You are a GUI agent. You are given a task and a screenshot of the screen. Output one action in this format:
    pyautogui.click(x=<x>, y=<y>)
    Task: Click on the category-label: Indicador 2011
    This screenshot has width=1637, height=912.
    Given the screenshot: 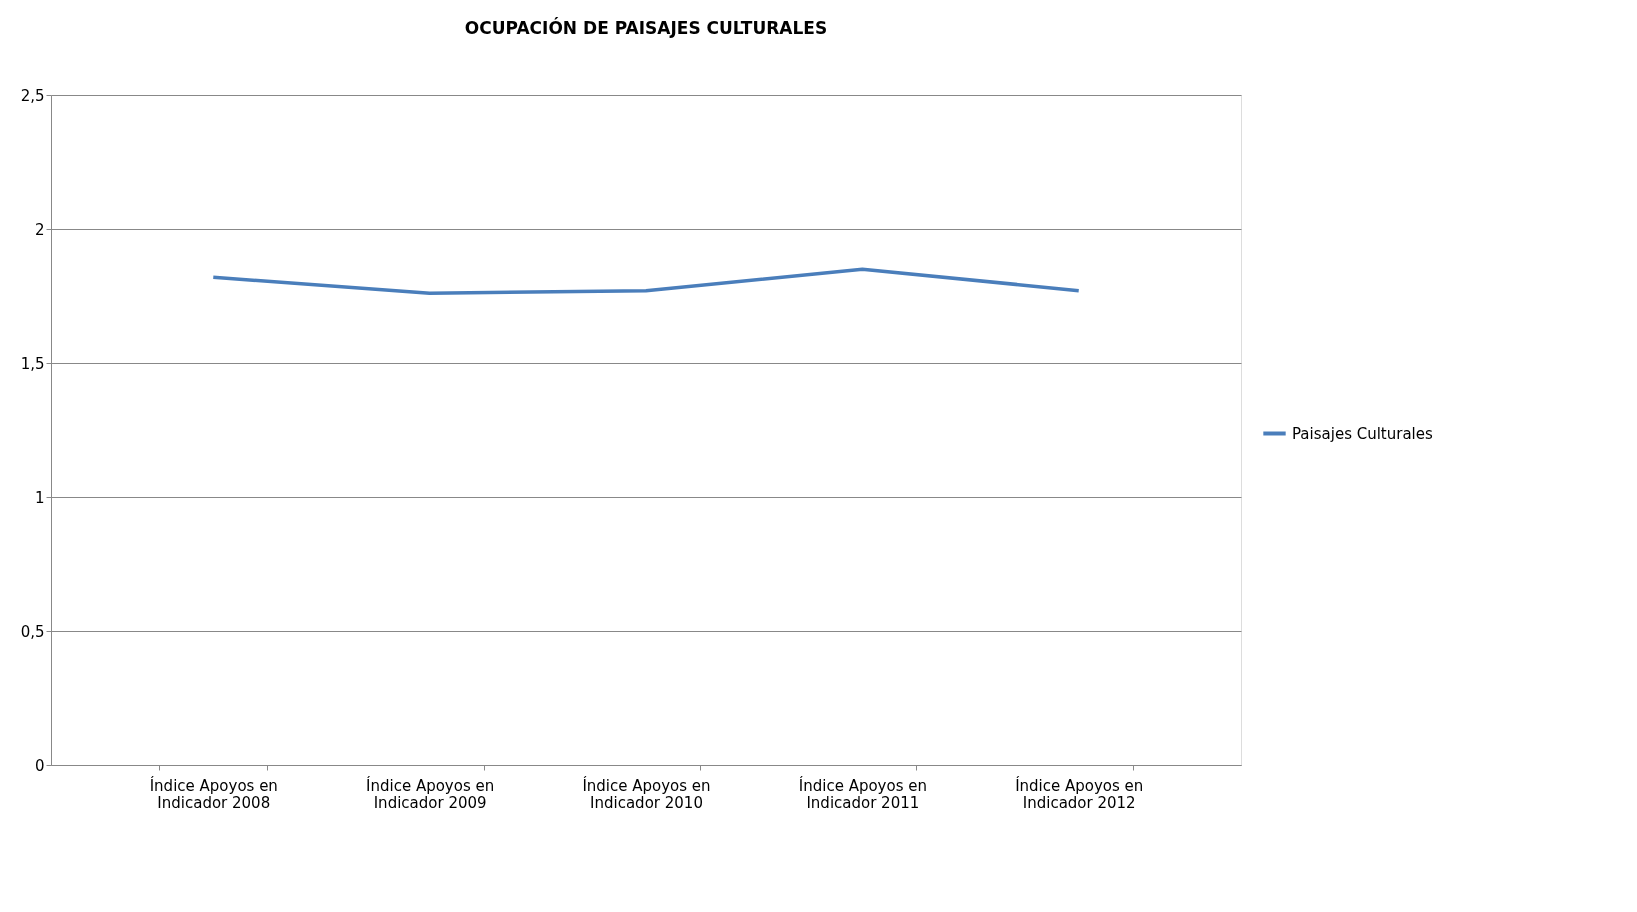 What is the action you would take?
    pyautogui.click(x=863, y=802)
    